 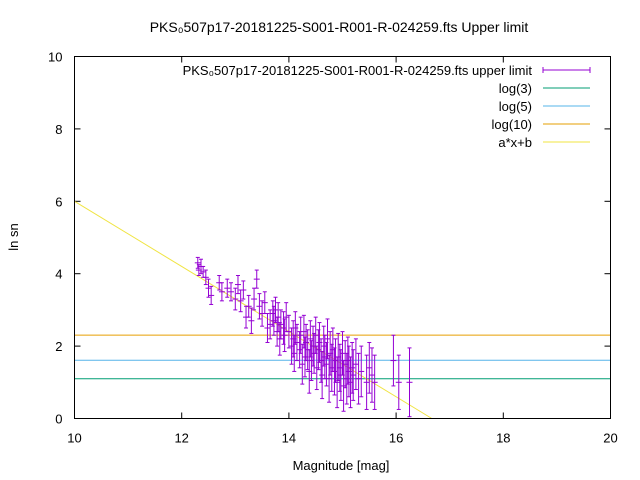 What do you see at coordinates (396, 438) in the screenshot?
I see `x-tick-label: 16` at bounding box center [396, 438].